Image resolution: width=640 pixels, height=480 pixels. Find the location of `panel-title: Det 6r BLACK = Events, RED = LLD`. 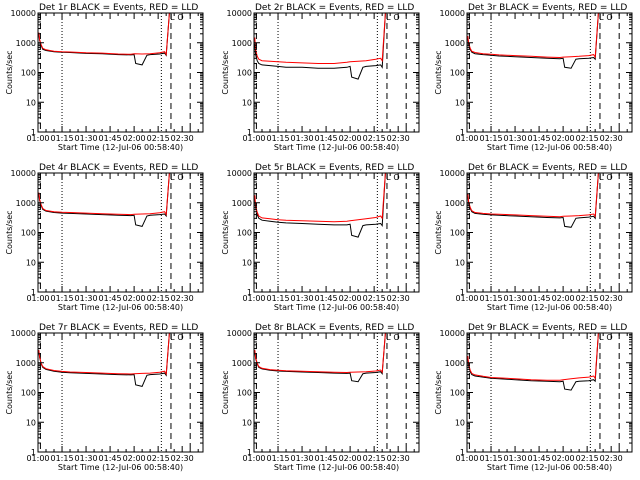

panel-title: Det 6r BLACK = Events, RED = LLD is located at coordinates (547, 168).